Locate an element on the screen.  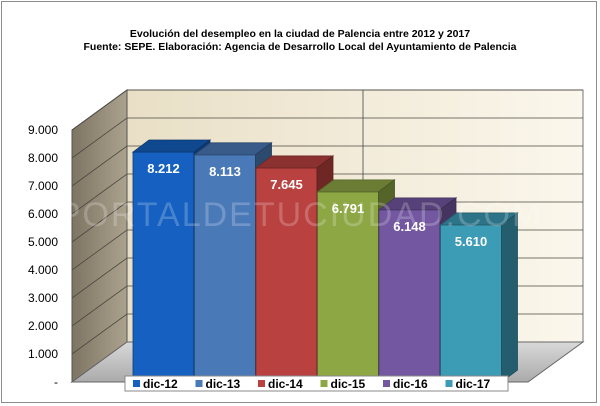
legend-label: dic-12 is located at coordinates (160, 384).